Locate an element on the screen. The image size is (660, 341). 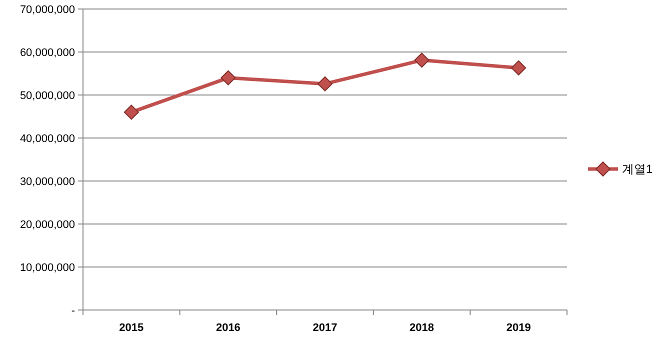
y-tick-label: 20,000,000 is located at coordinates (47, 225).